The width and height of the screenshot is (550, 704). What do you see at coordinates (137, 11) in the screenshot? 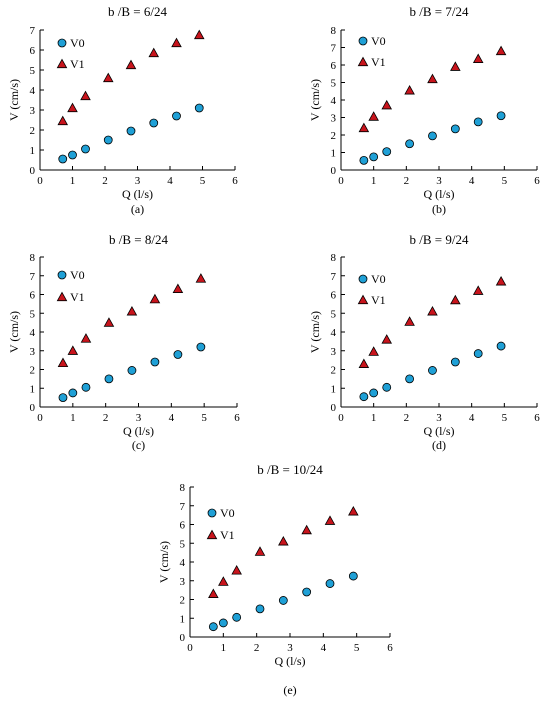
I see `chart-title: b /B = 6/24` at bounding box center [137, 11].